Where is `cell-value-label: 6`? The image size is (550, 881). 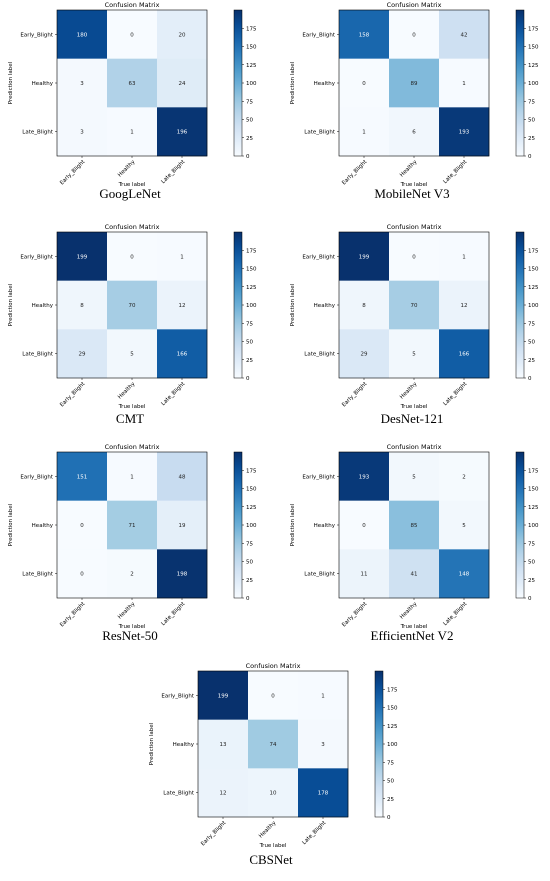 cell-value-label: 6 is located at coordinates (414, 133).